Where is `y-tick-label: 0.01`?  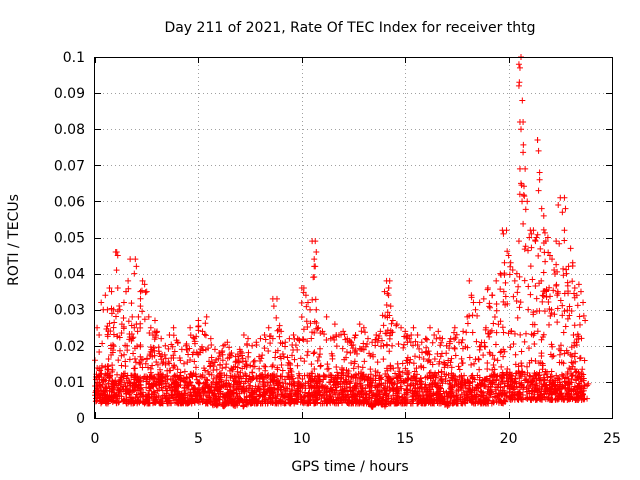 y-tick-label: 0.01 is located at coordinates (69, 383).